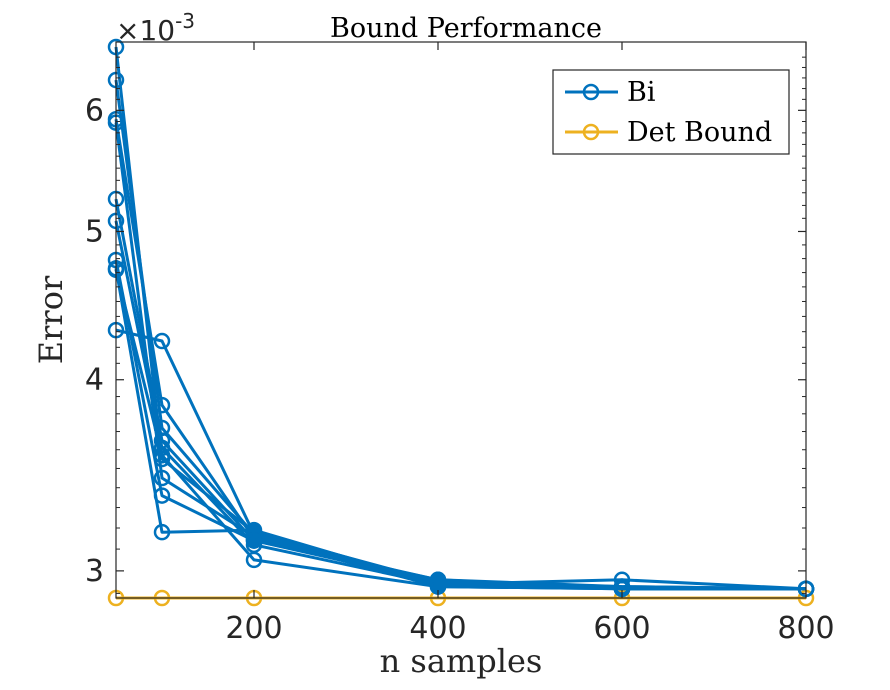 This screenshot has height=690, width=890. I want to click on x-axis-label: n samples, so click(461, 661).